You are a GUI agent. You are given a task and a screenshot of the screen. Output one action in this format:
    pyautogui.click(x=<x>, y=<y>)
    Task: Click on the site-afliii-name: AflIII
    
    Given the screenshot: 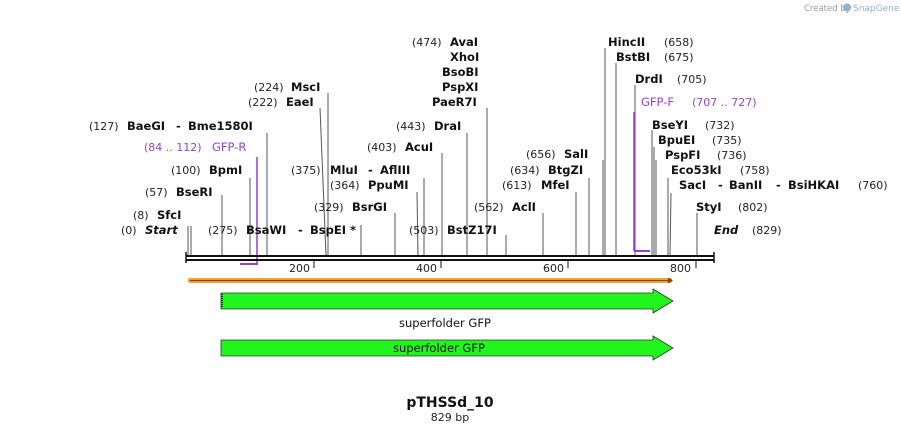 What is the action you would take?
    pyautogui.click(x=395, y=170)
    